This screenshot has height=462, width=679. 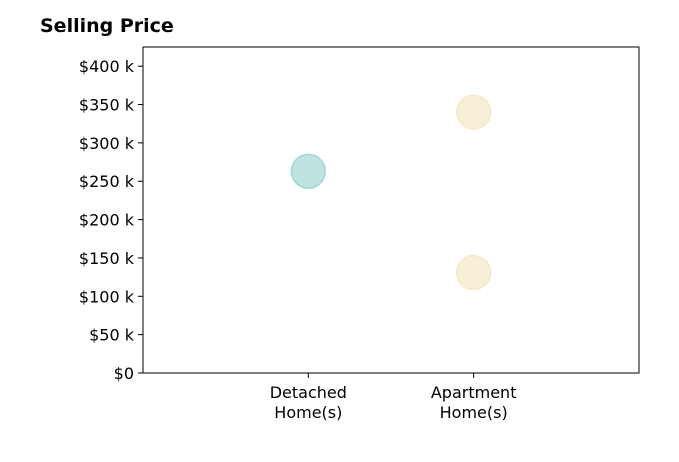 What do you see at coordinates (107, 143) in the screenshot?
I see `y-tick-label: $300 k` at bounding box center [107, 143].